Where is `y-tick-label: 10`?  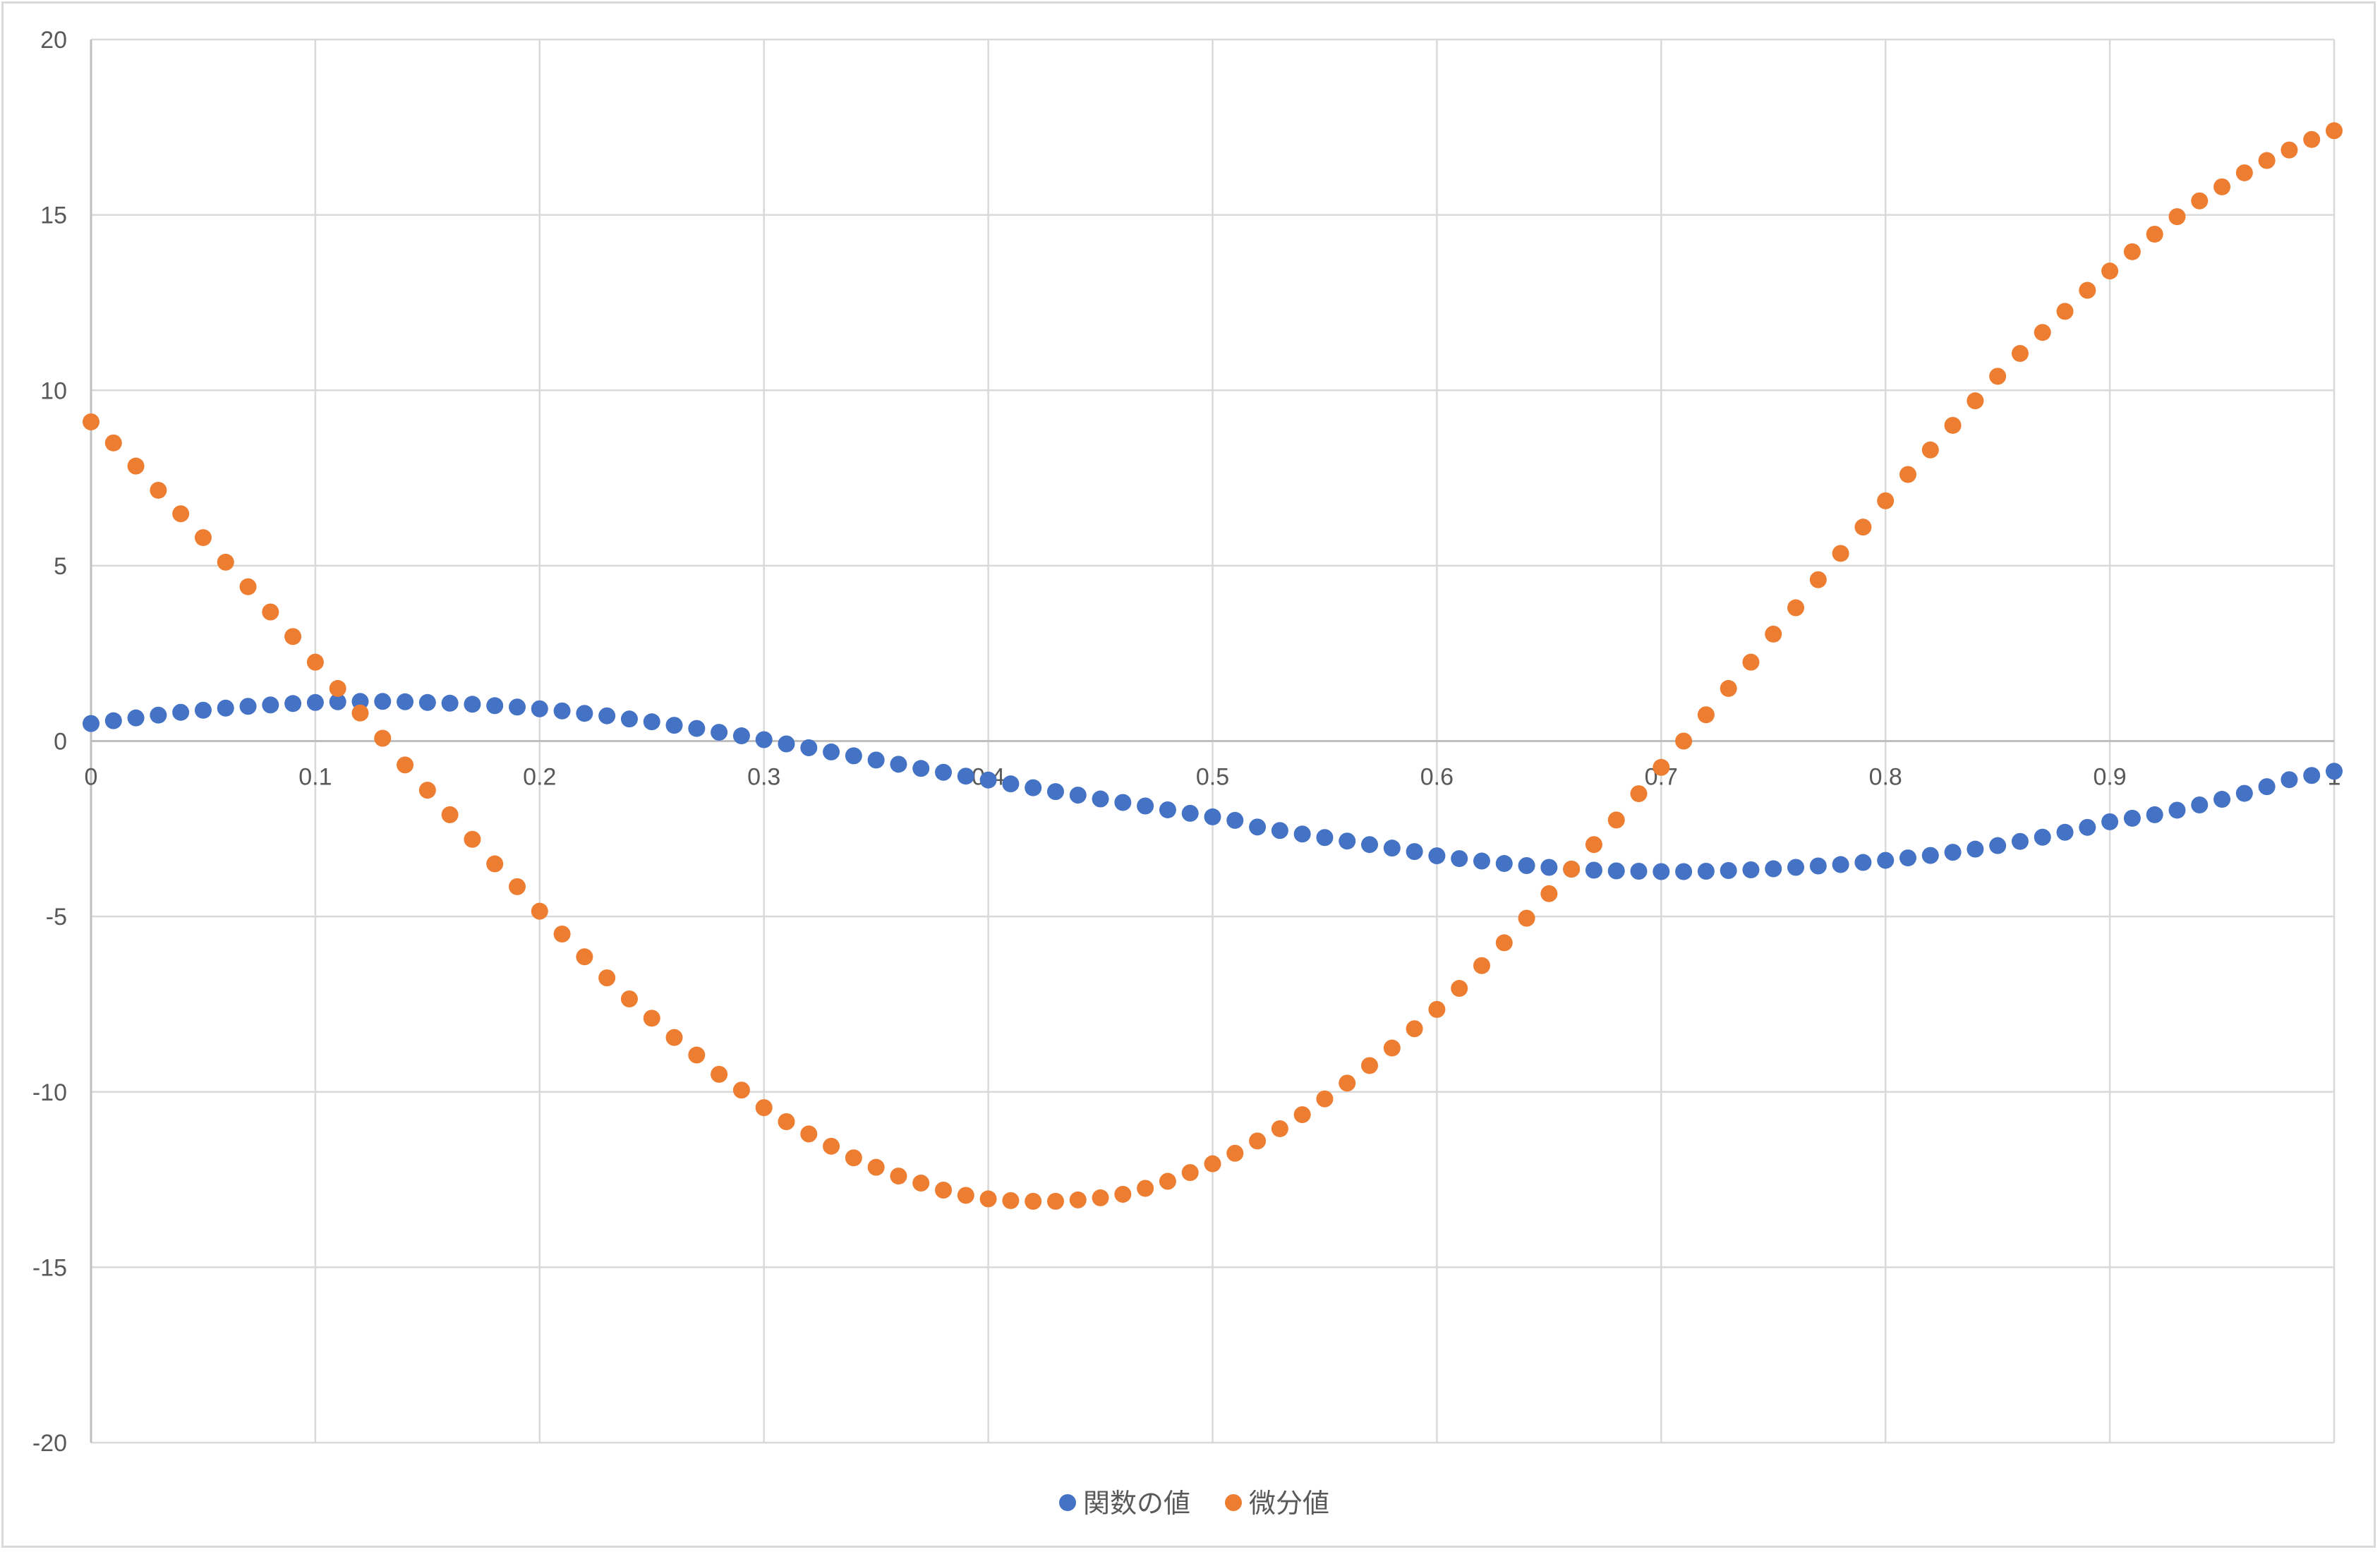
y-tick-label: 10 is located at coordinates (54, 390).